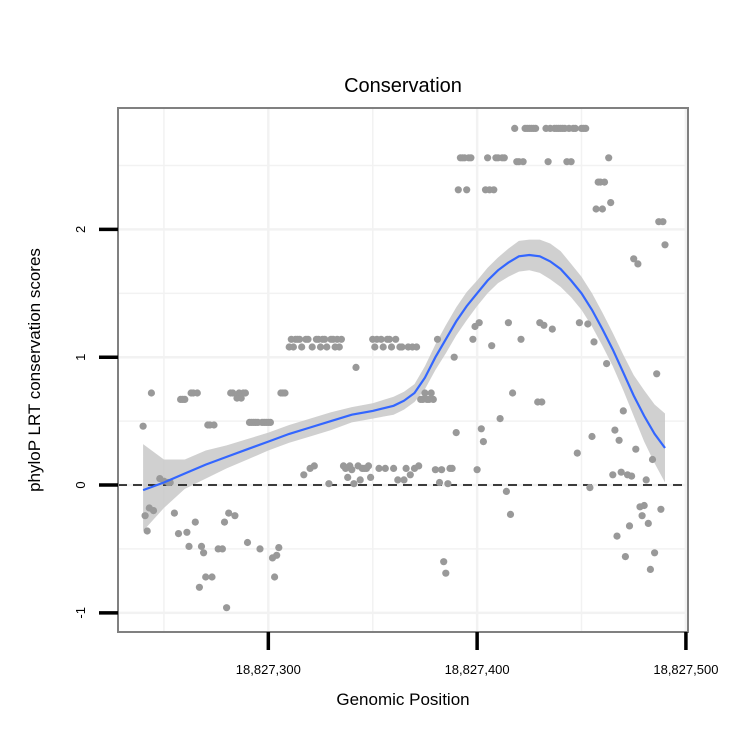 This screenshot has width=750, height=750. I want to click on chart-title: Conservation, so click(403, 86).